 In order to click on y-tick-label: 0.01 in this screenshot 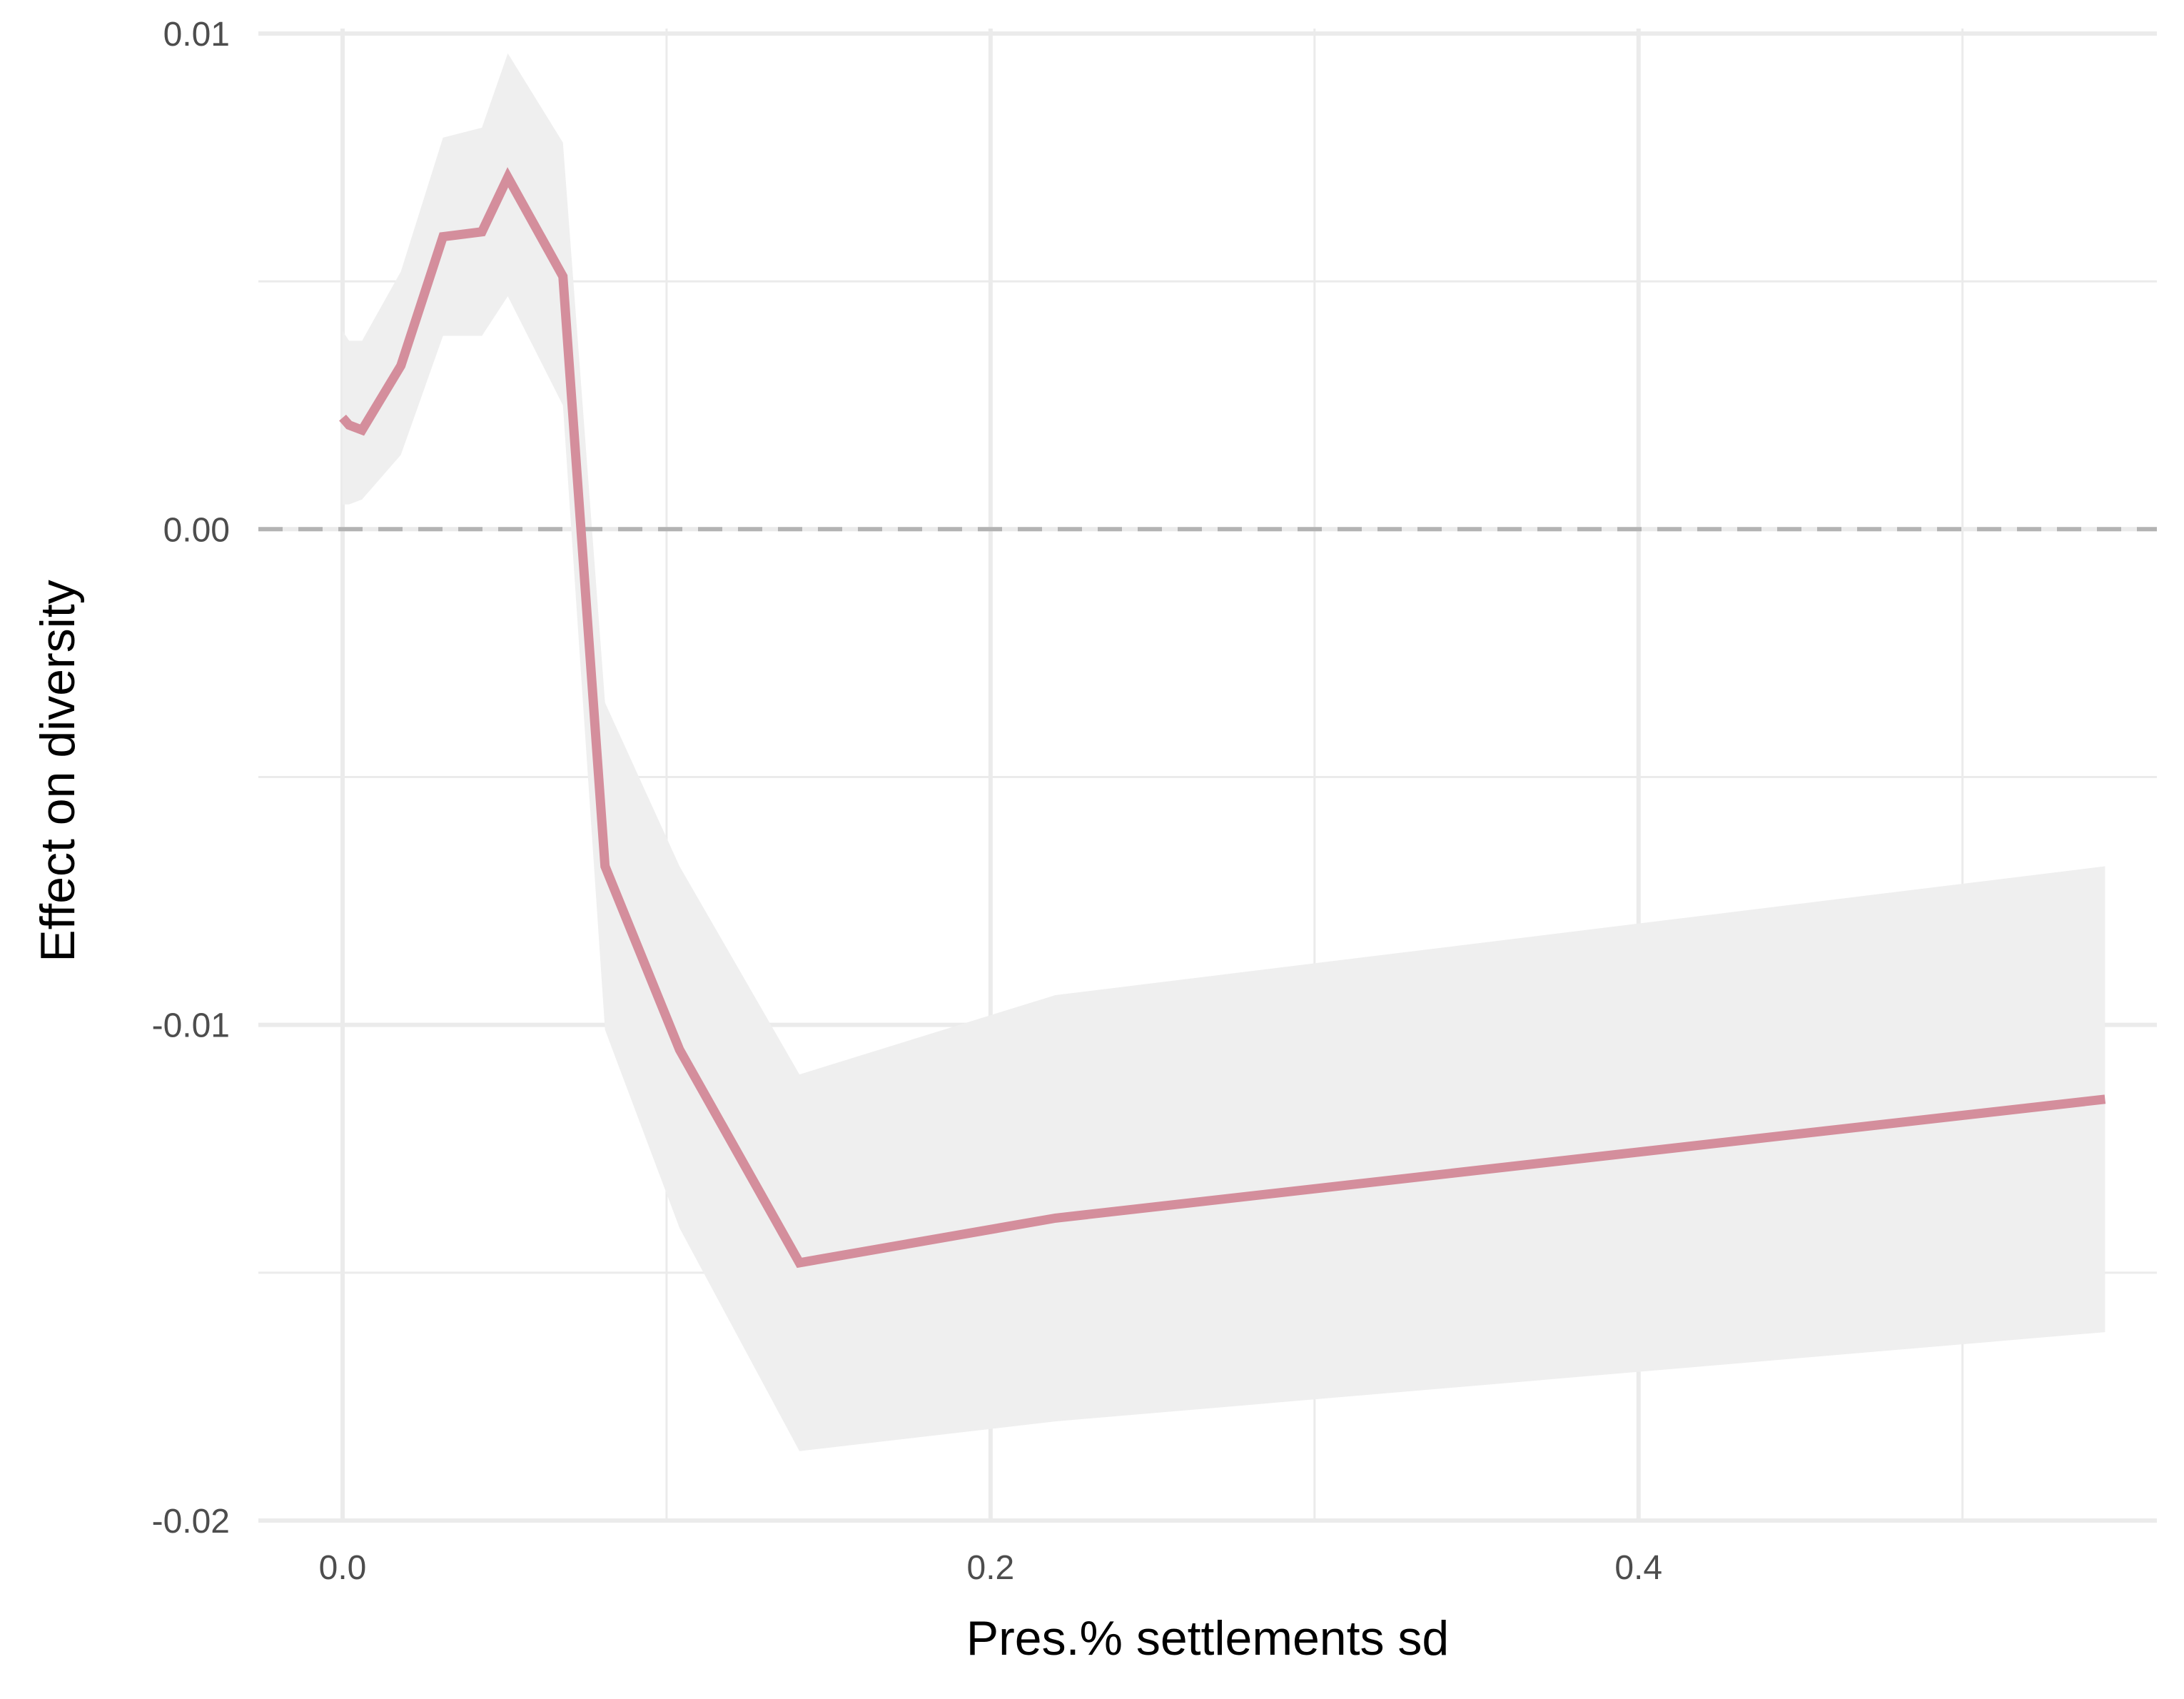, I will do `click(196, 35)`.